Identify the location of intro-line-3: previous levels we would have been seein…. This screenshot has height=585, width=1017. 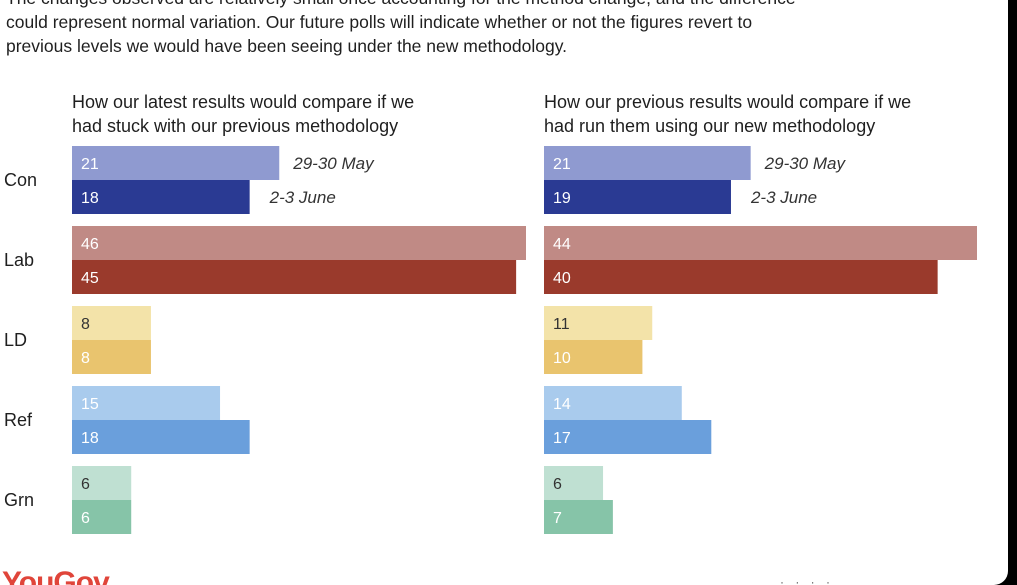
(287, 46).